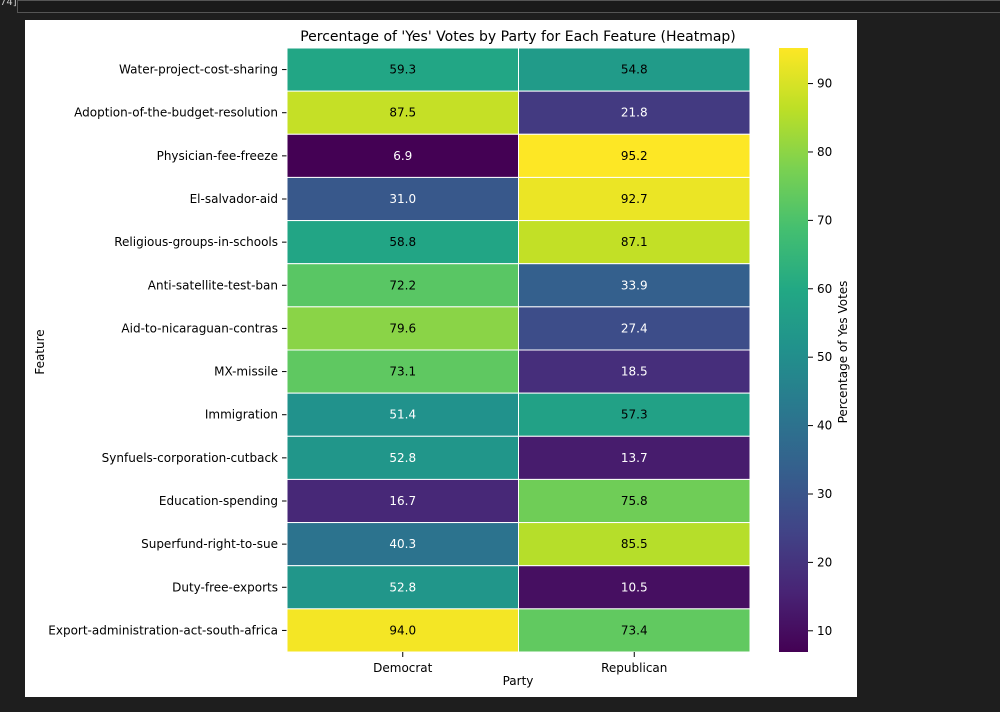  I want to click on cell-value-label: 72.2, so click(402, 285).